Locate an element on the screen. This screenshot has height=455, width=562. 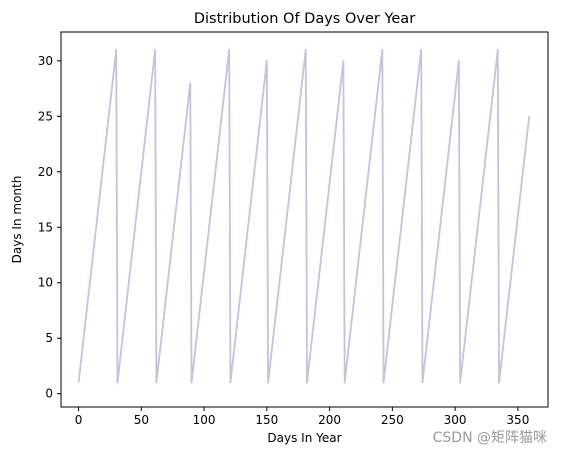
y-tick-label: 30 is located at coordinates (45, 61).